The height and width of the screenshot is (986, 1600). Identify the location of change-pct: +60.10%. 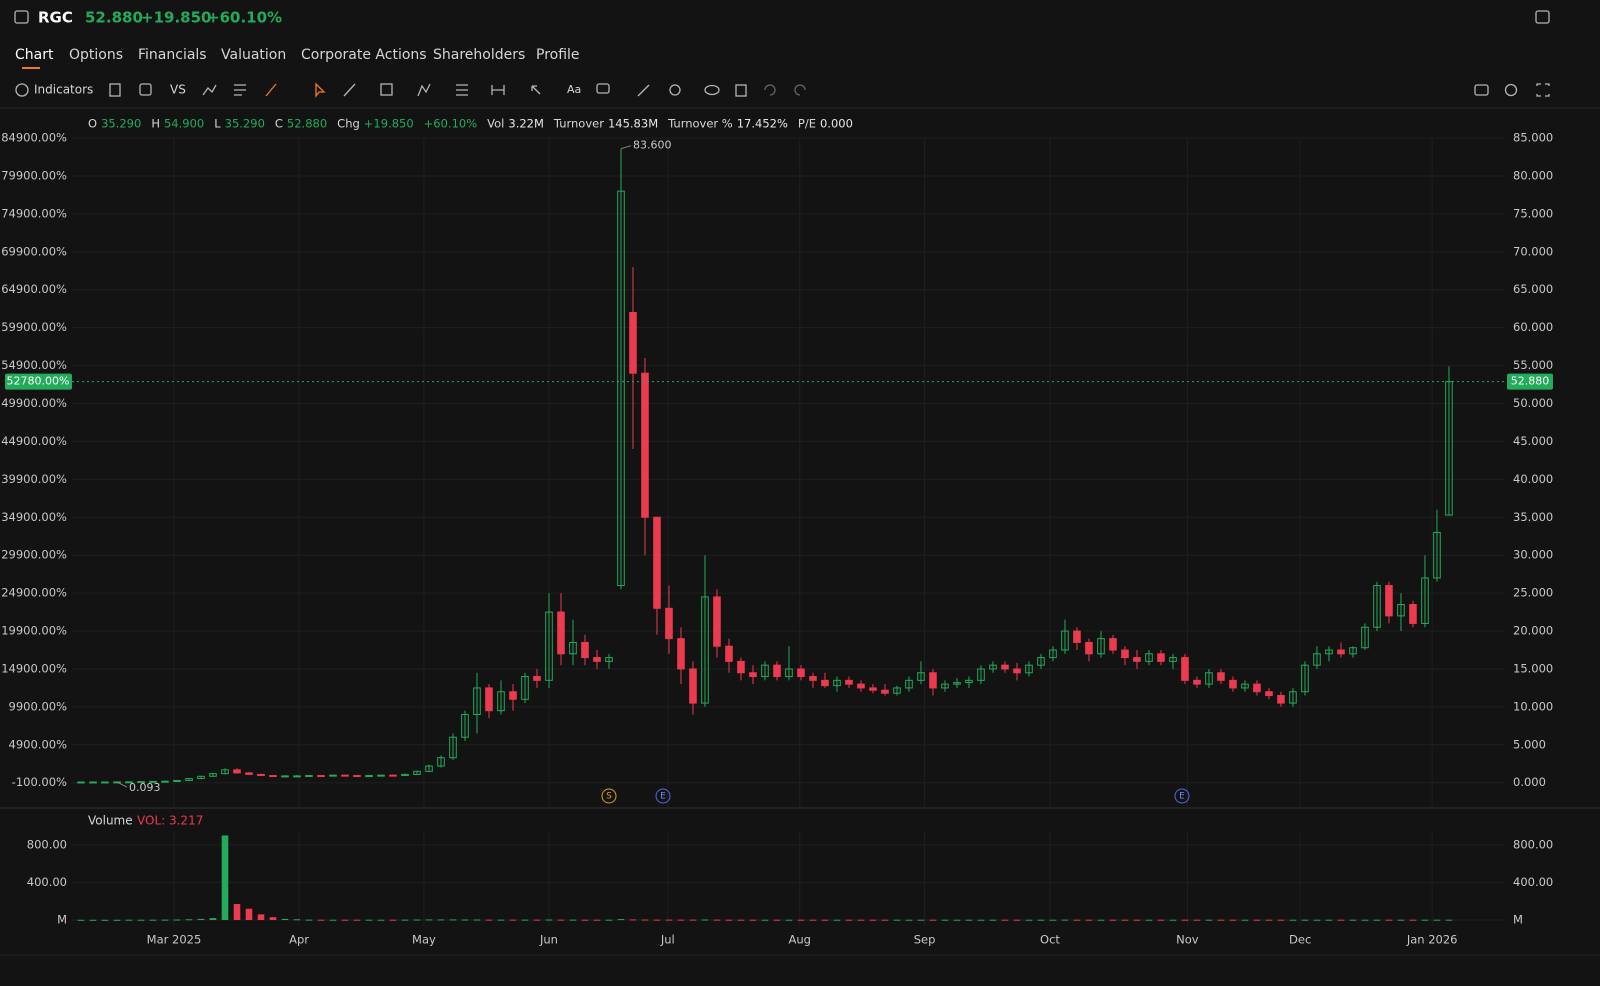
(244, 18).